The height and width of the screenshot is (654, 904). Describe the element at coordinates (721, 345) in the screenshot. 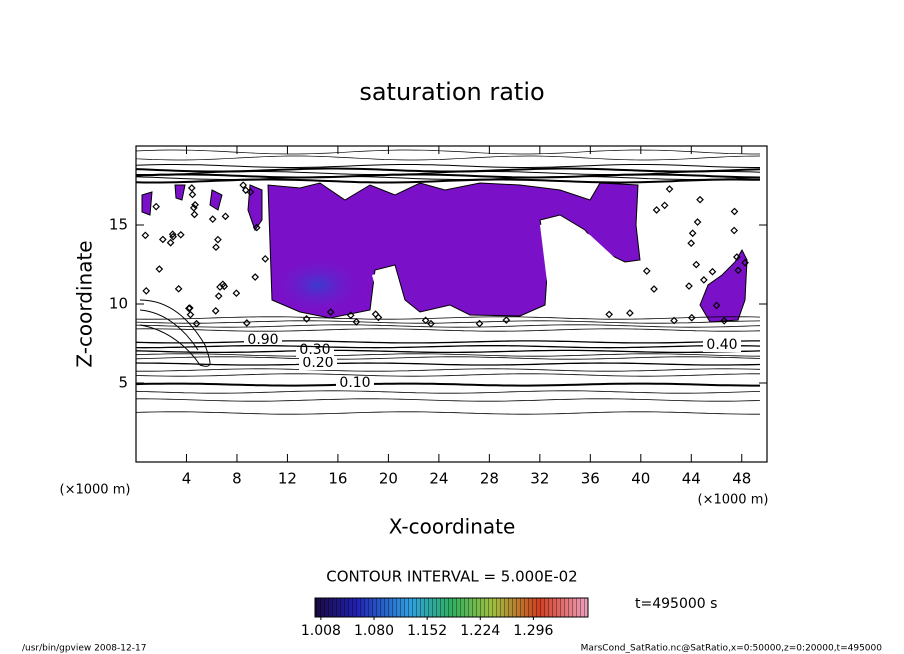

I see `contour-label: 0.40` at that location.